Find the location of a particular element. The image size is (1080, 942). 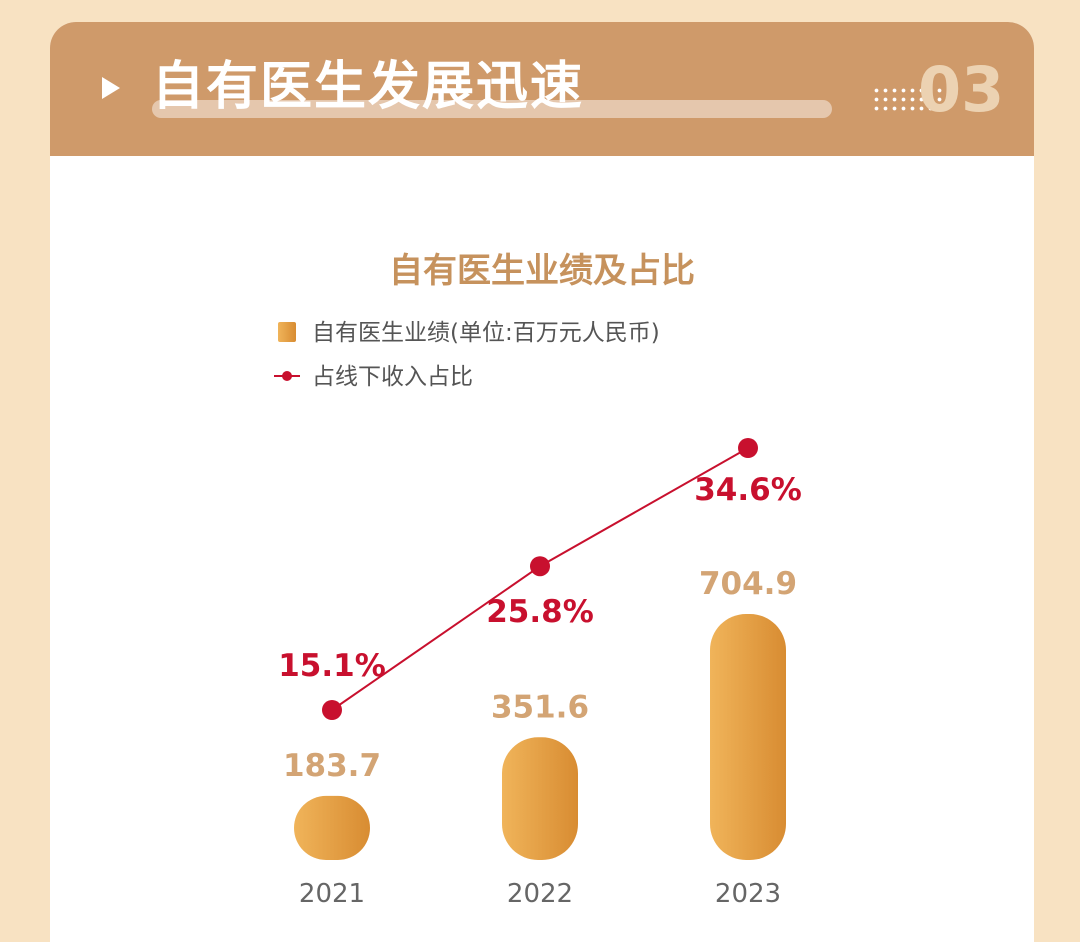

dots-icon is located at coordinates (908, 99).